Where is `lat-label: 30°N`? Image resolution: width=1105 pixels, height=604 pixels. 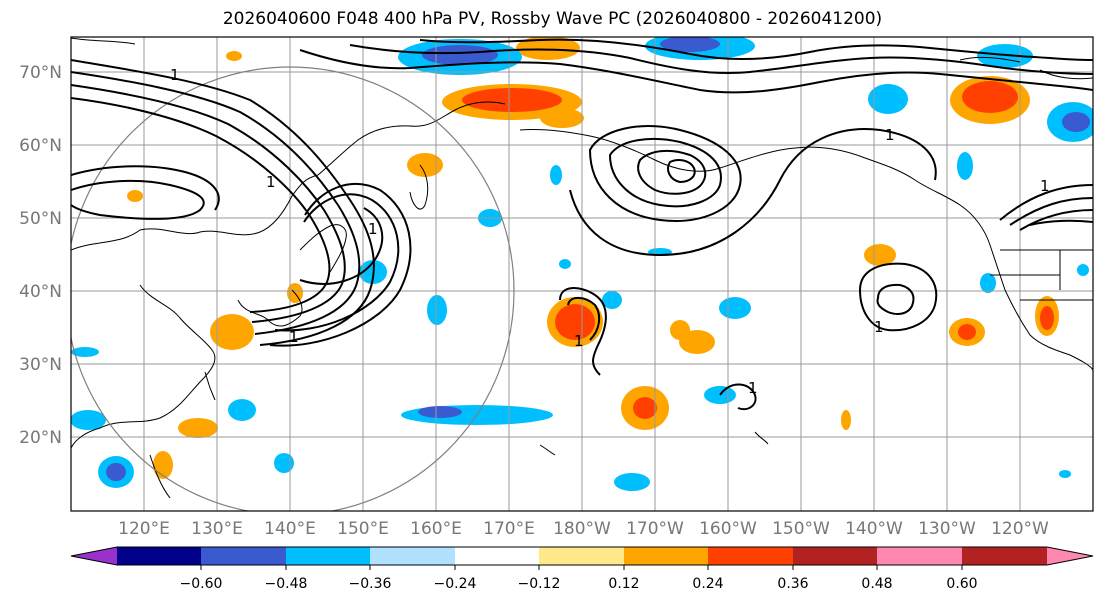
lat-label: 30°N is located at coordinates (40, 365).